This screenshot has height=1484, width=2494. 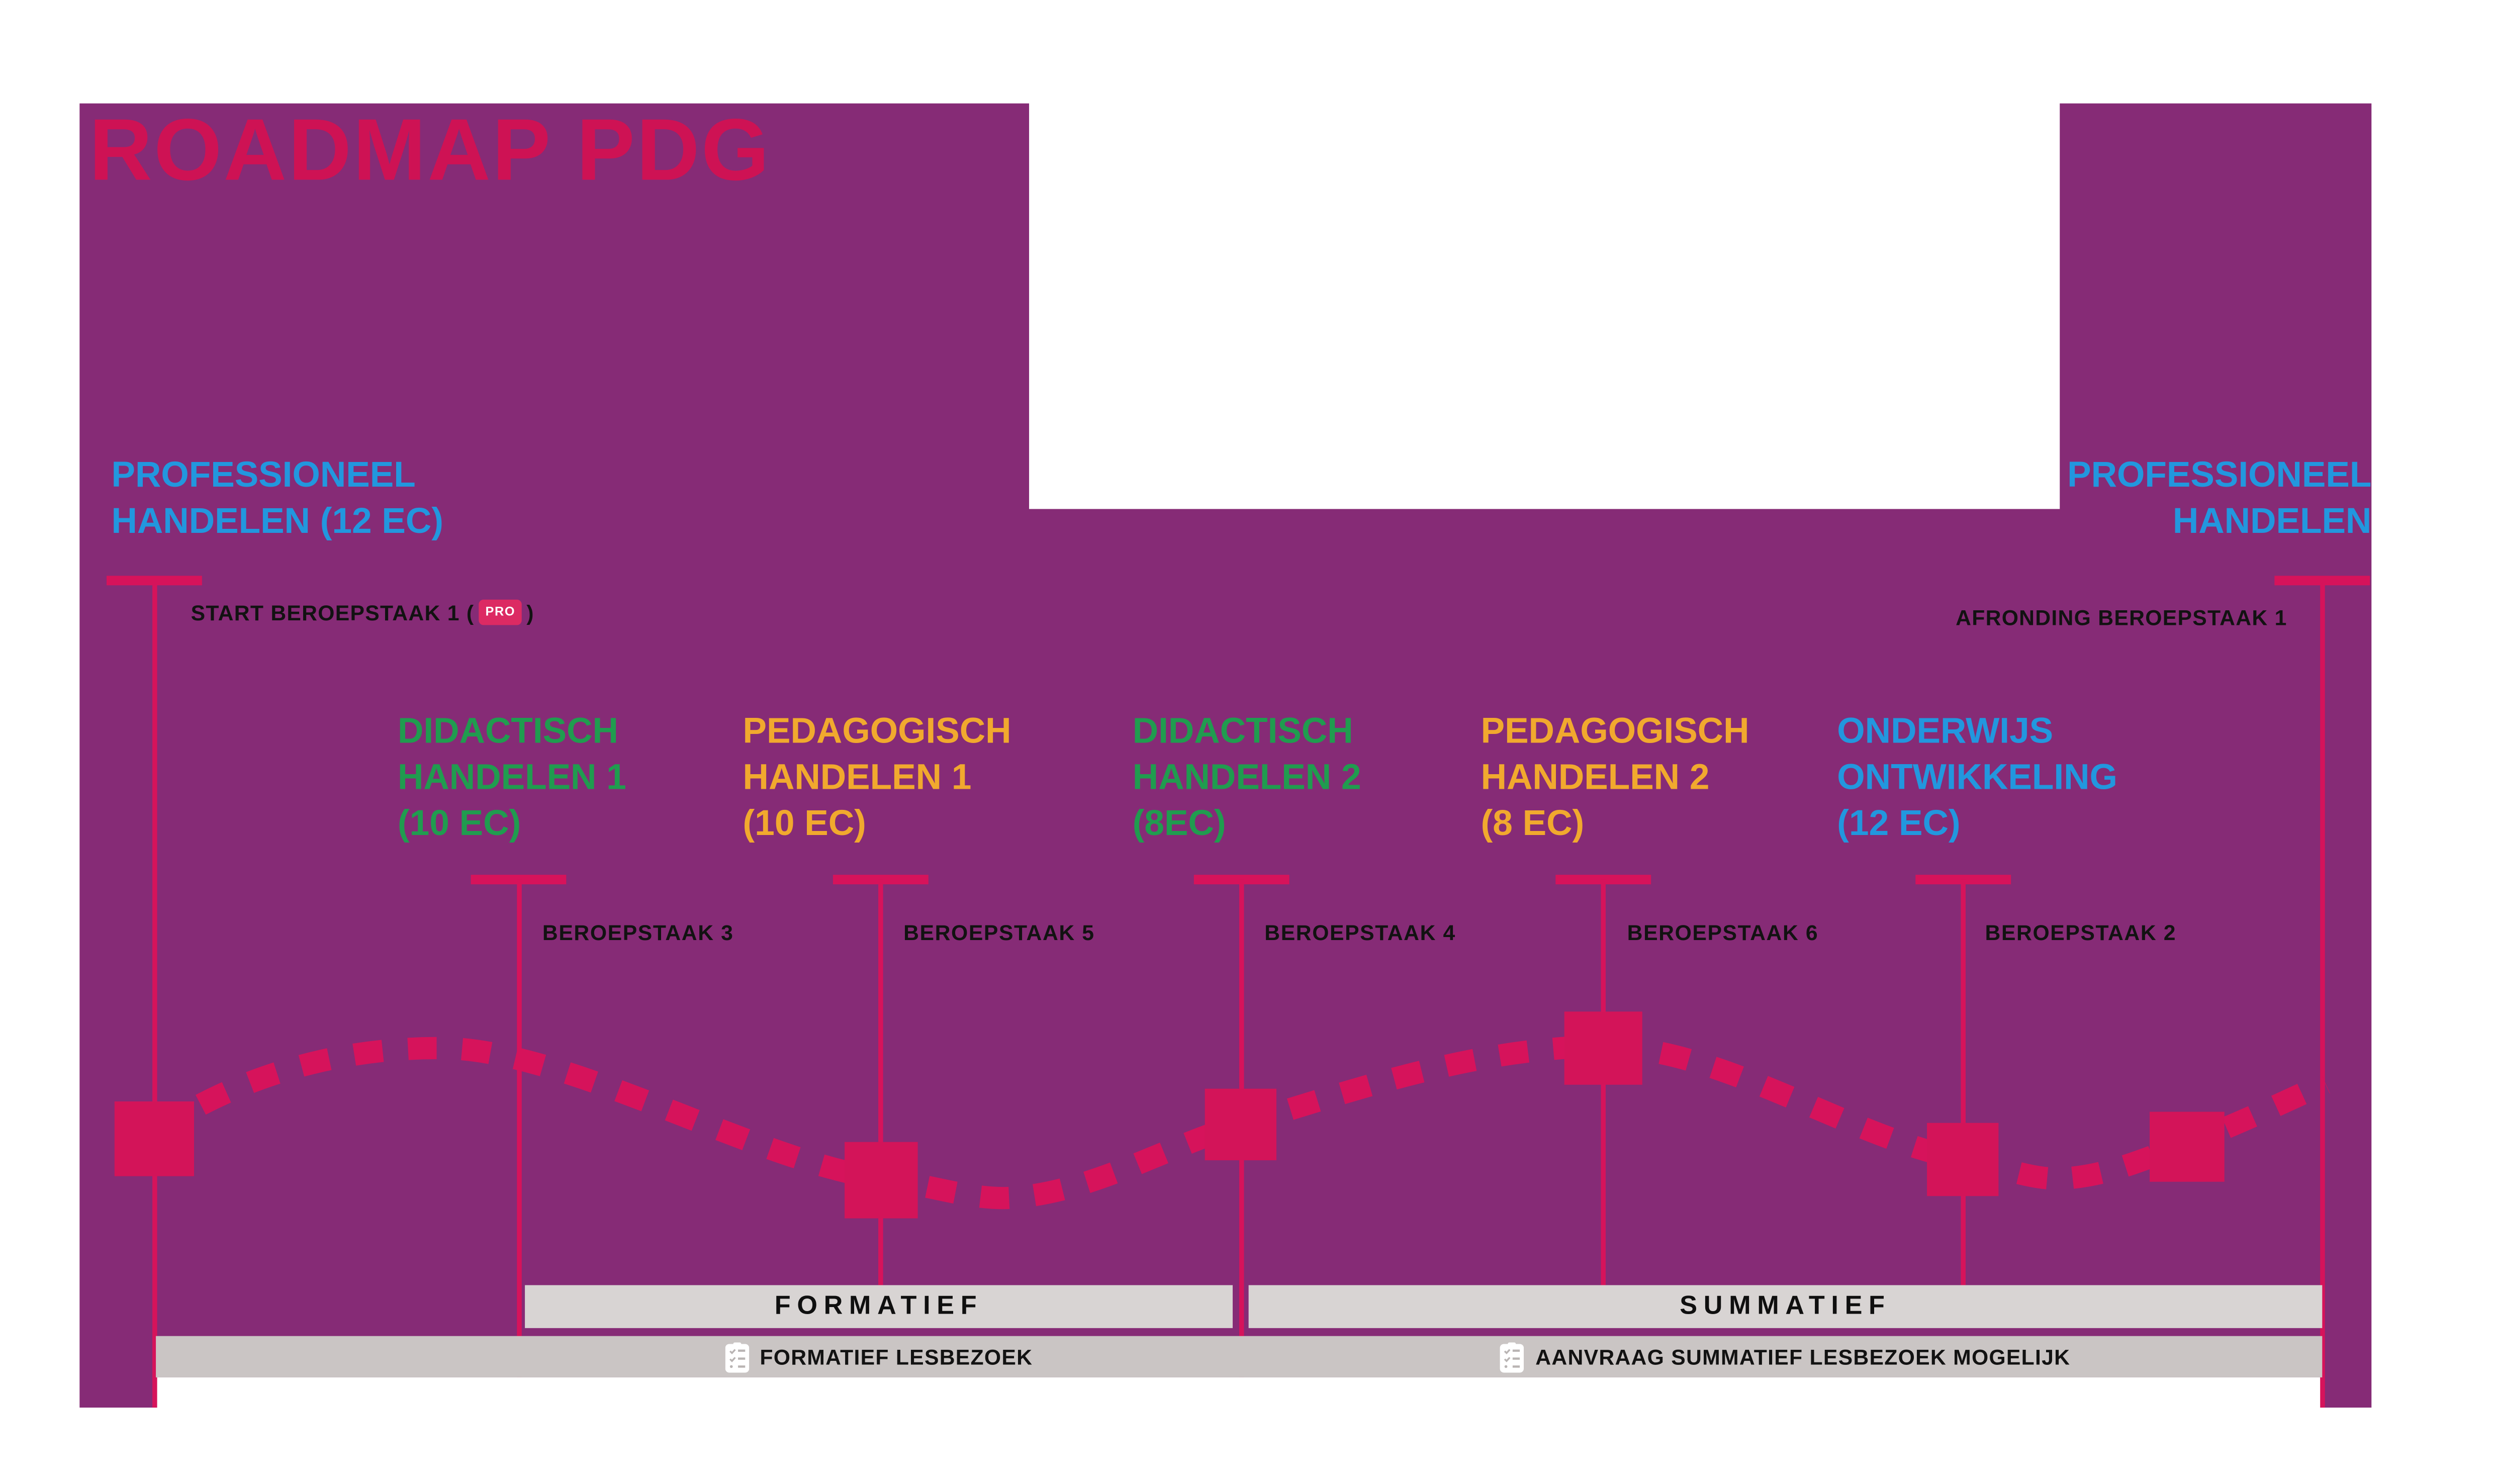 I want to click on footnote-formatief-lesbezoek: FORMATIEF LESBEZOEK, so click(x=879, y=1357).